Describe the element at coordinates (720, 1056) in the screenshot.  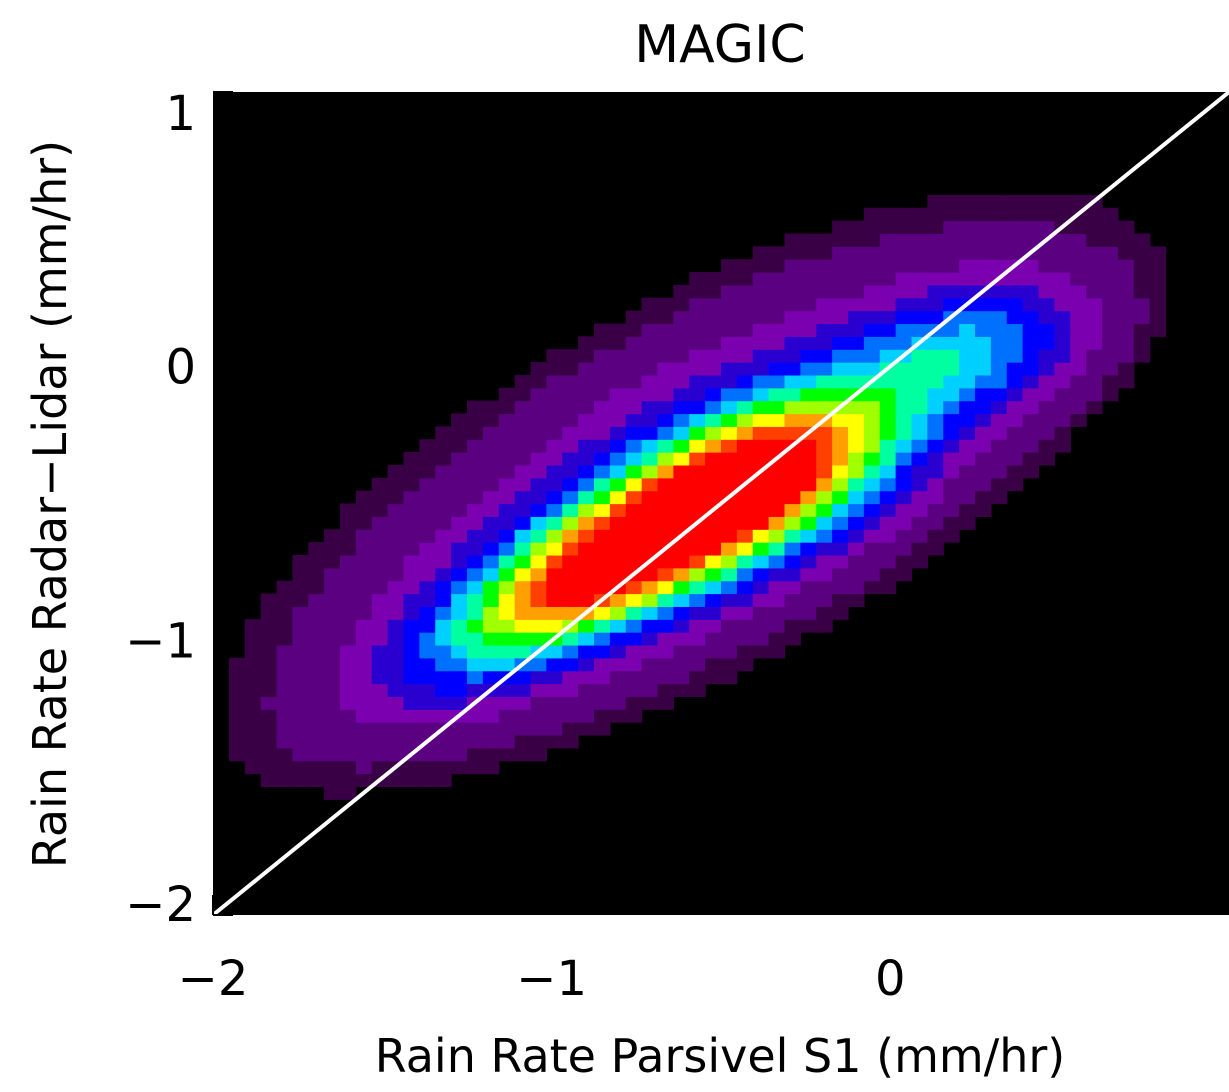
I see `x-axis-label: Rain Rate Parsivel S1 (mm/hr)` at that location.